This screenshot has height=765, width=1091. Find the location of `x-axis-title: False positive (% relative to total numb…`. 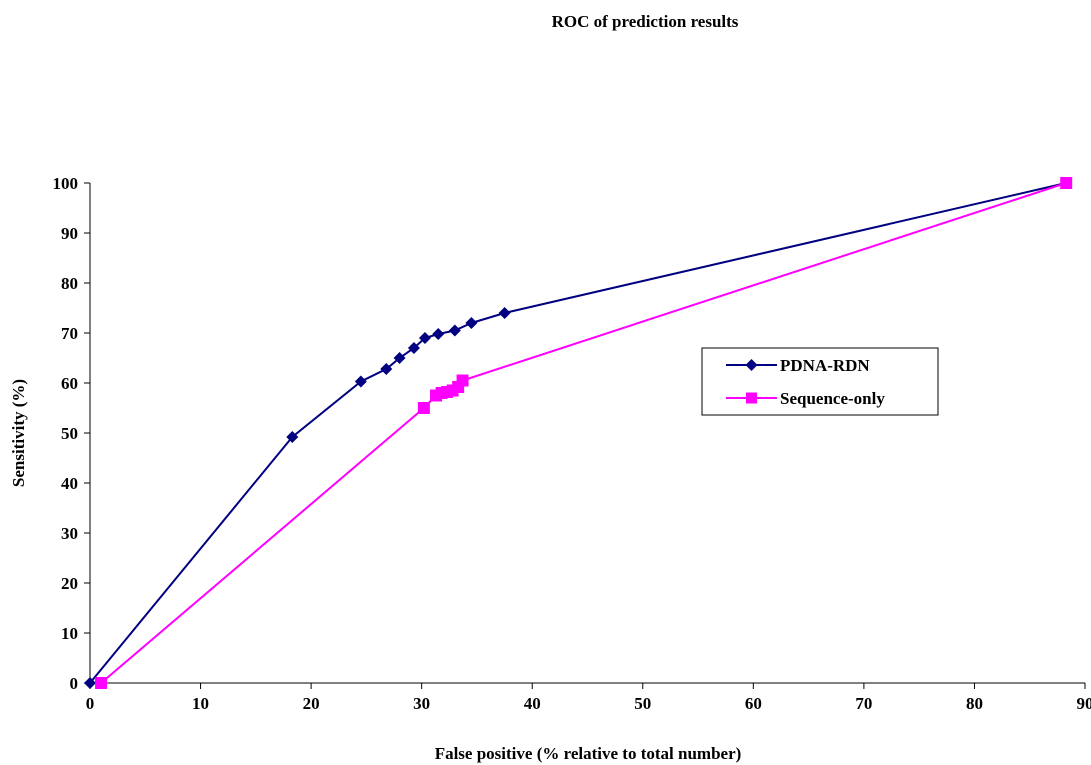

x-axis-title: False positive (% relative to total numb… is located at coordinates (588, 753).